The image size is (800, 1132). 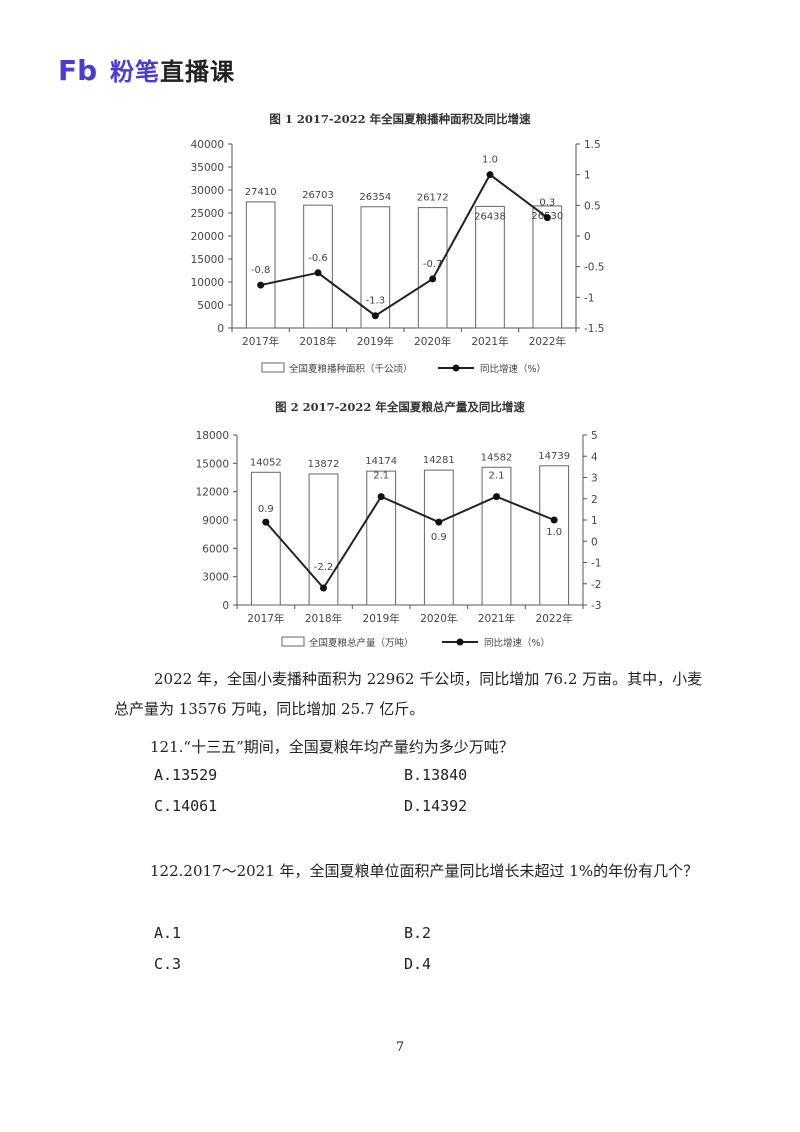 I want to click on chart-2-tick-label-left: 9000, so click(x=215, y=521).